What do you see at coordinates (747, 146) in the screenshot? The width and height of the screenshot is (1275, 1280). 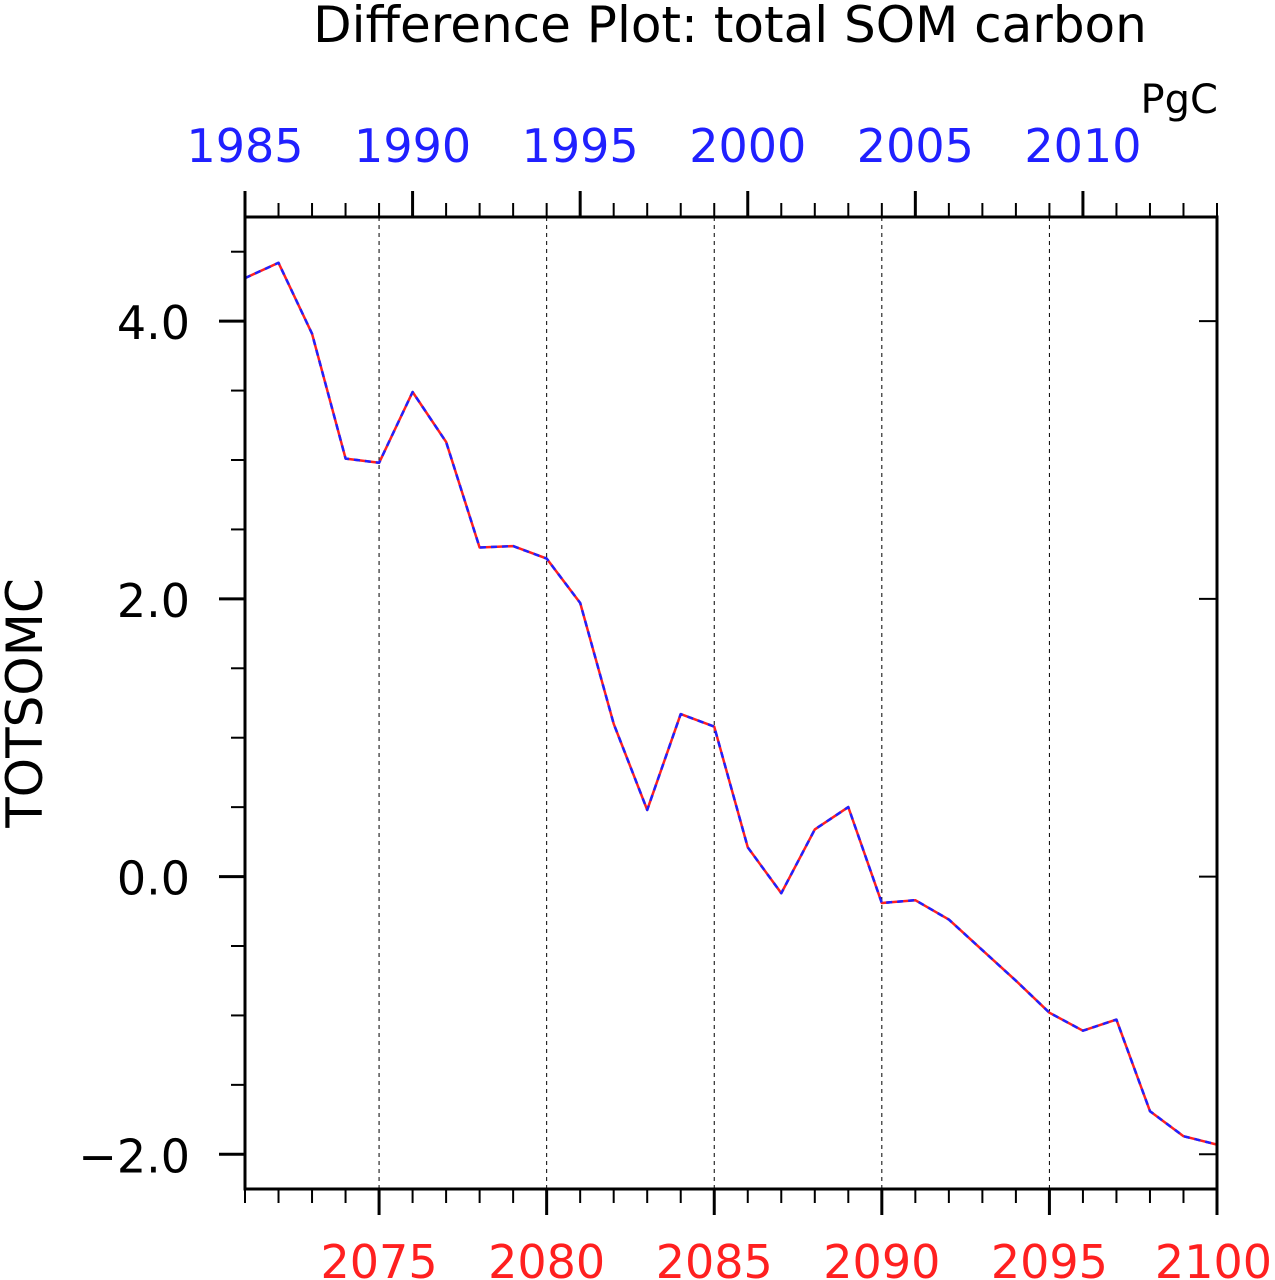 I see `top-tick-label: 2000` at bounding box center [747, 146].